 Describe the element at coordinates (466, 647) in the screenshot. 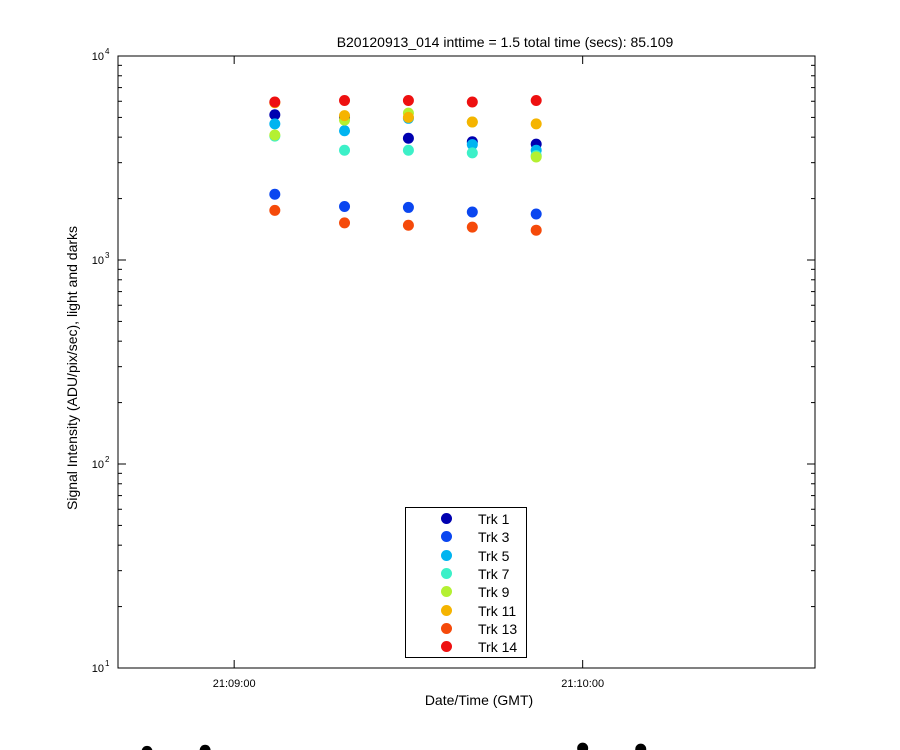

I see `legend-item: Trk 14` at that location.